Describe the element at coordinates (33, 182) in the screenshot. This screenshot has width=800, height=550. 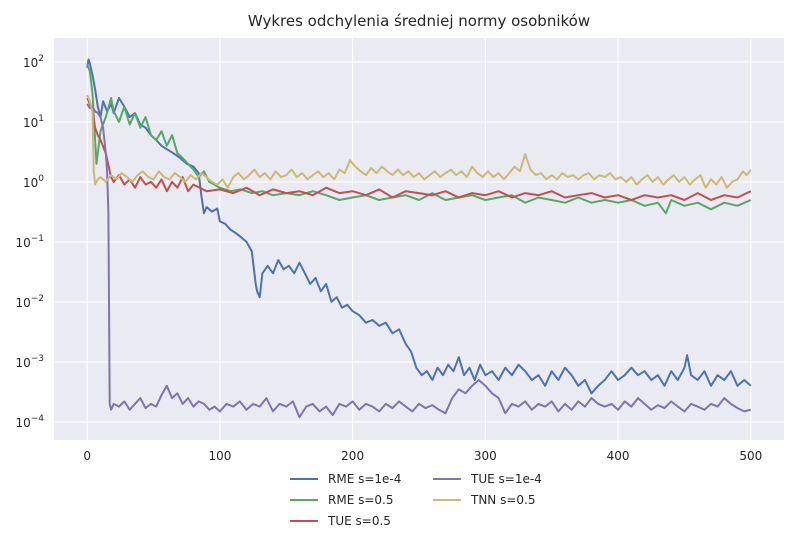
I see `y-tick-label: 10⁰` at that location.